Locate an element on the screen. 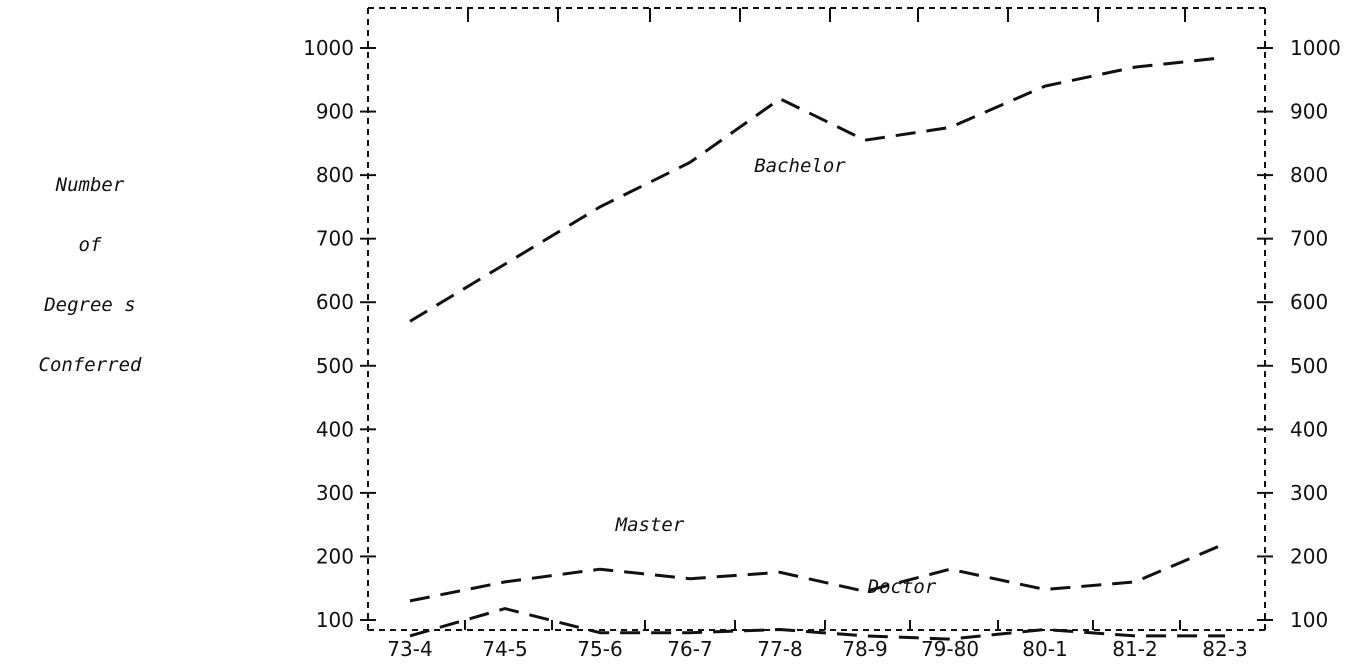  right-y-tick-label: 600 is located at coordinates (1309, 302).